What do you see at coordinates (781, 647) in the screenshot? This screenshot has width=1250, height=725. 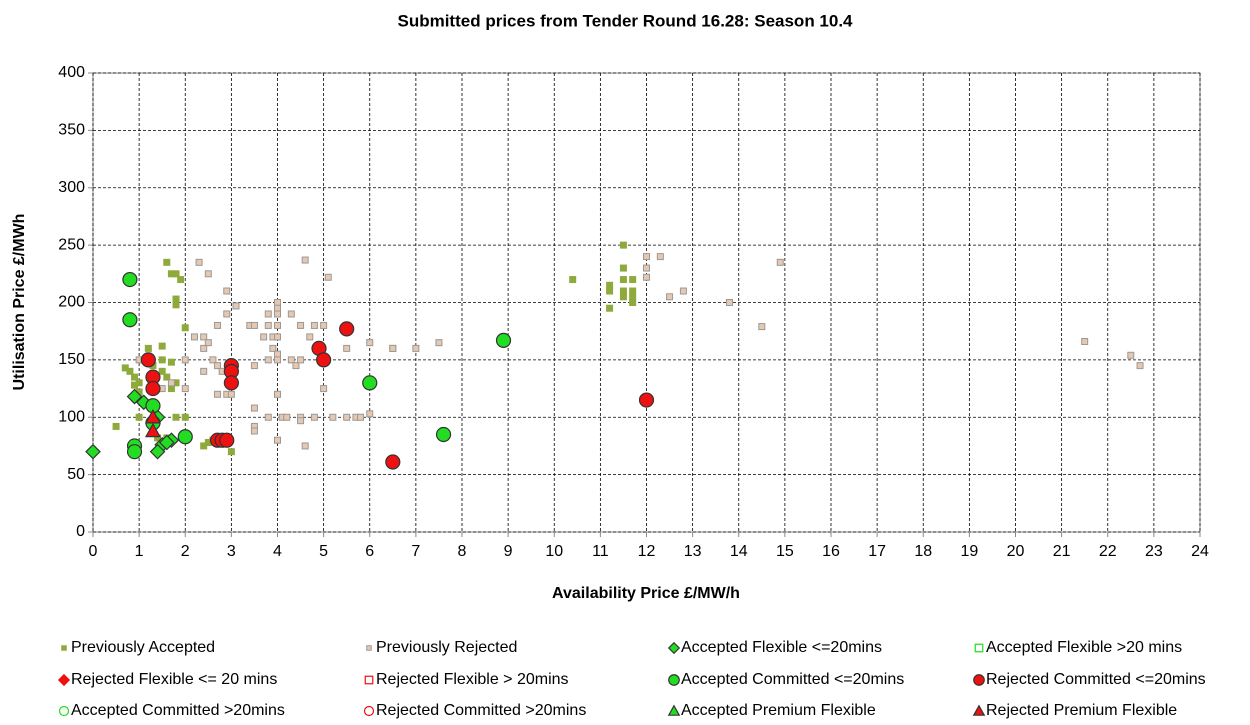 I see `legend-label: Accepted Flexible <=20mins` at bounding box center [781, 647].